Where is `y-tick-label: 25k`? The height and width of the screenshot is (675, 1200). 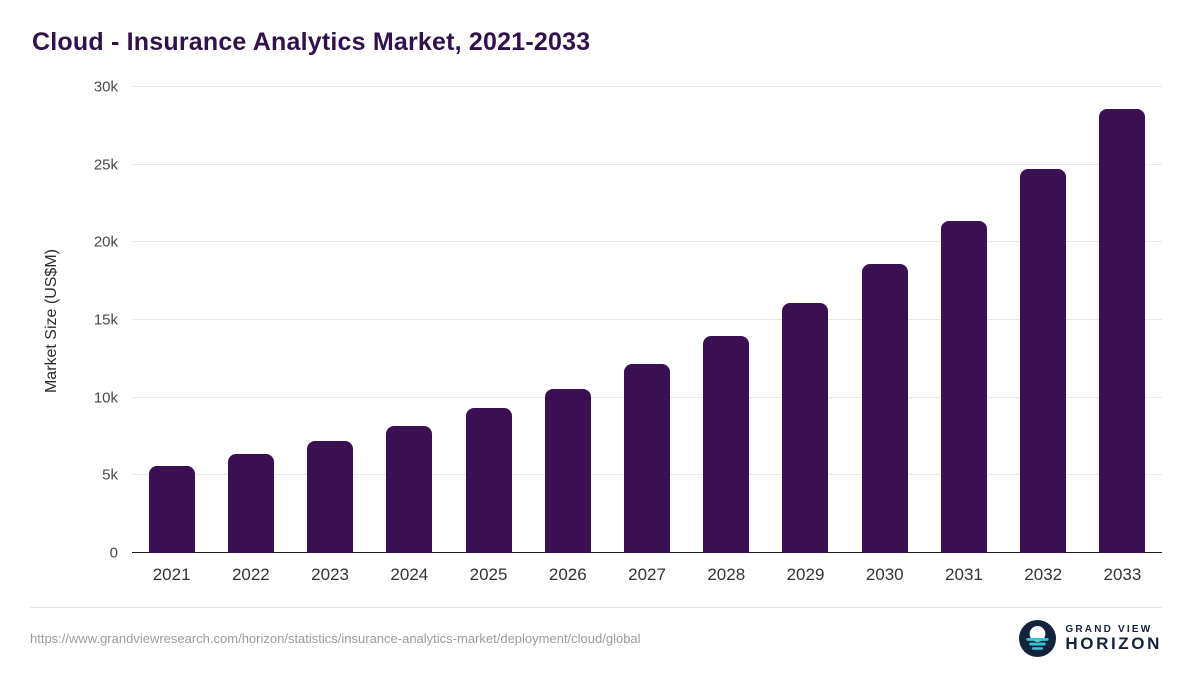 y-tick-label: 25k is located at coordinates (105, 165).